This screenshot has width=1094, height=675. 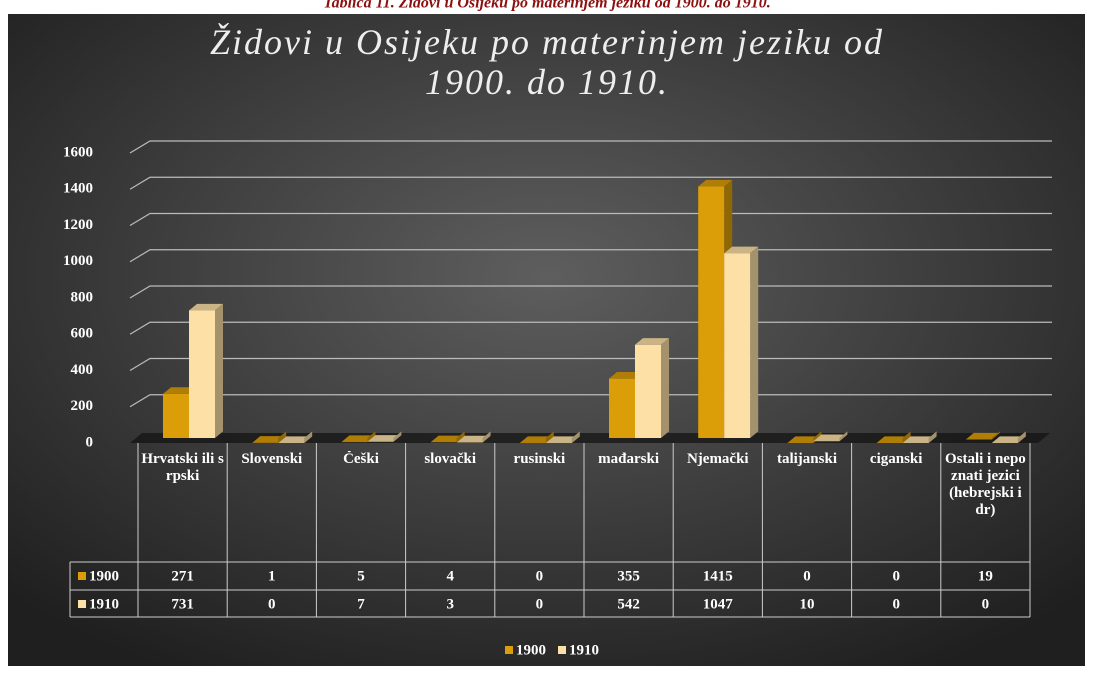 What do you see at coordinates (182, 467) in the screenshot?
I see `category-label: Hrvatski ili srpski` at bounding box center [182, 467].